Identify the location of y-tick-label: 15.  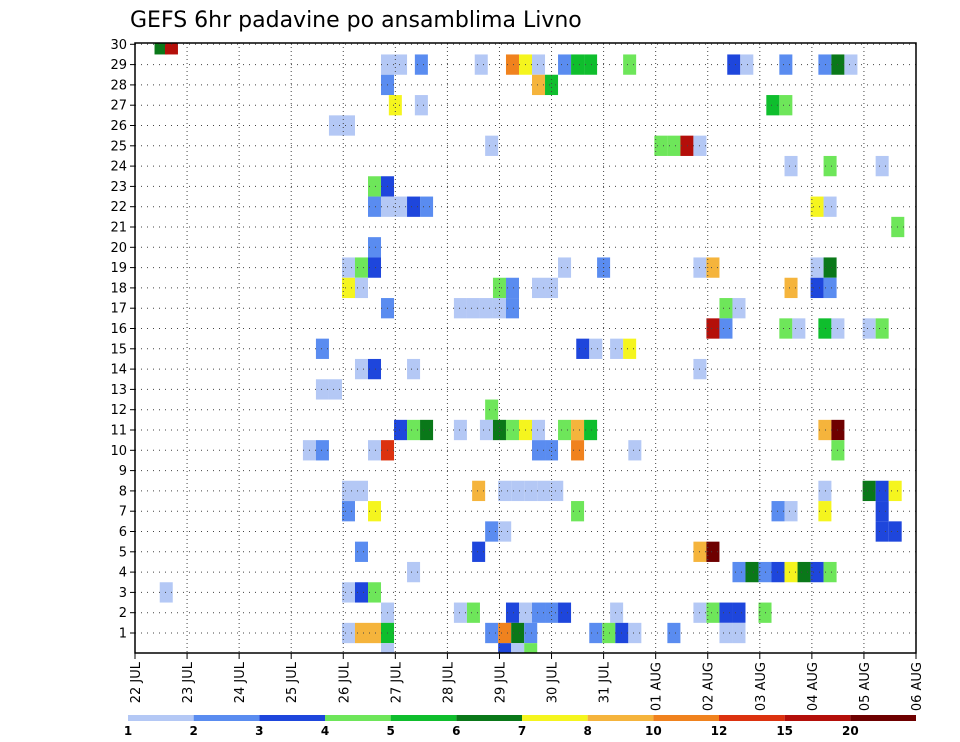
(118, 349).